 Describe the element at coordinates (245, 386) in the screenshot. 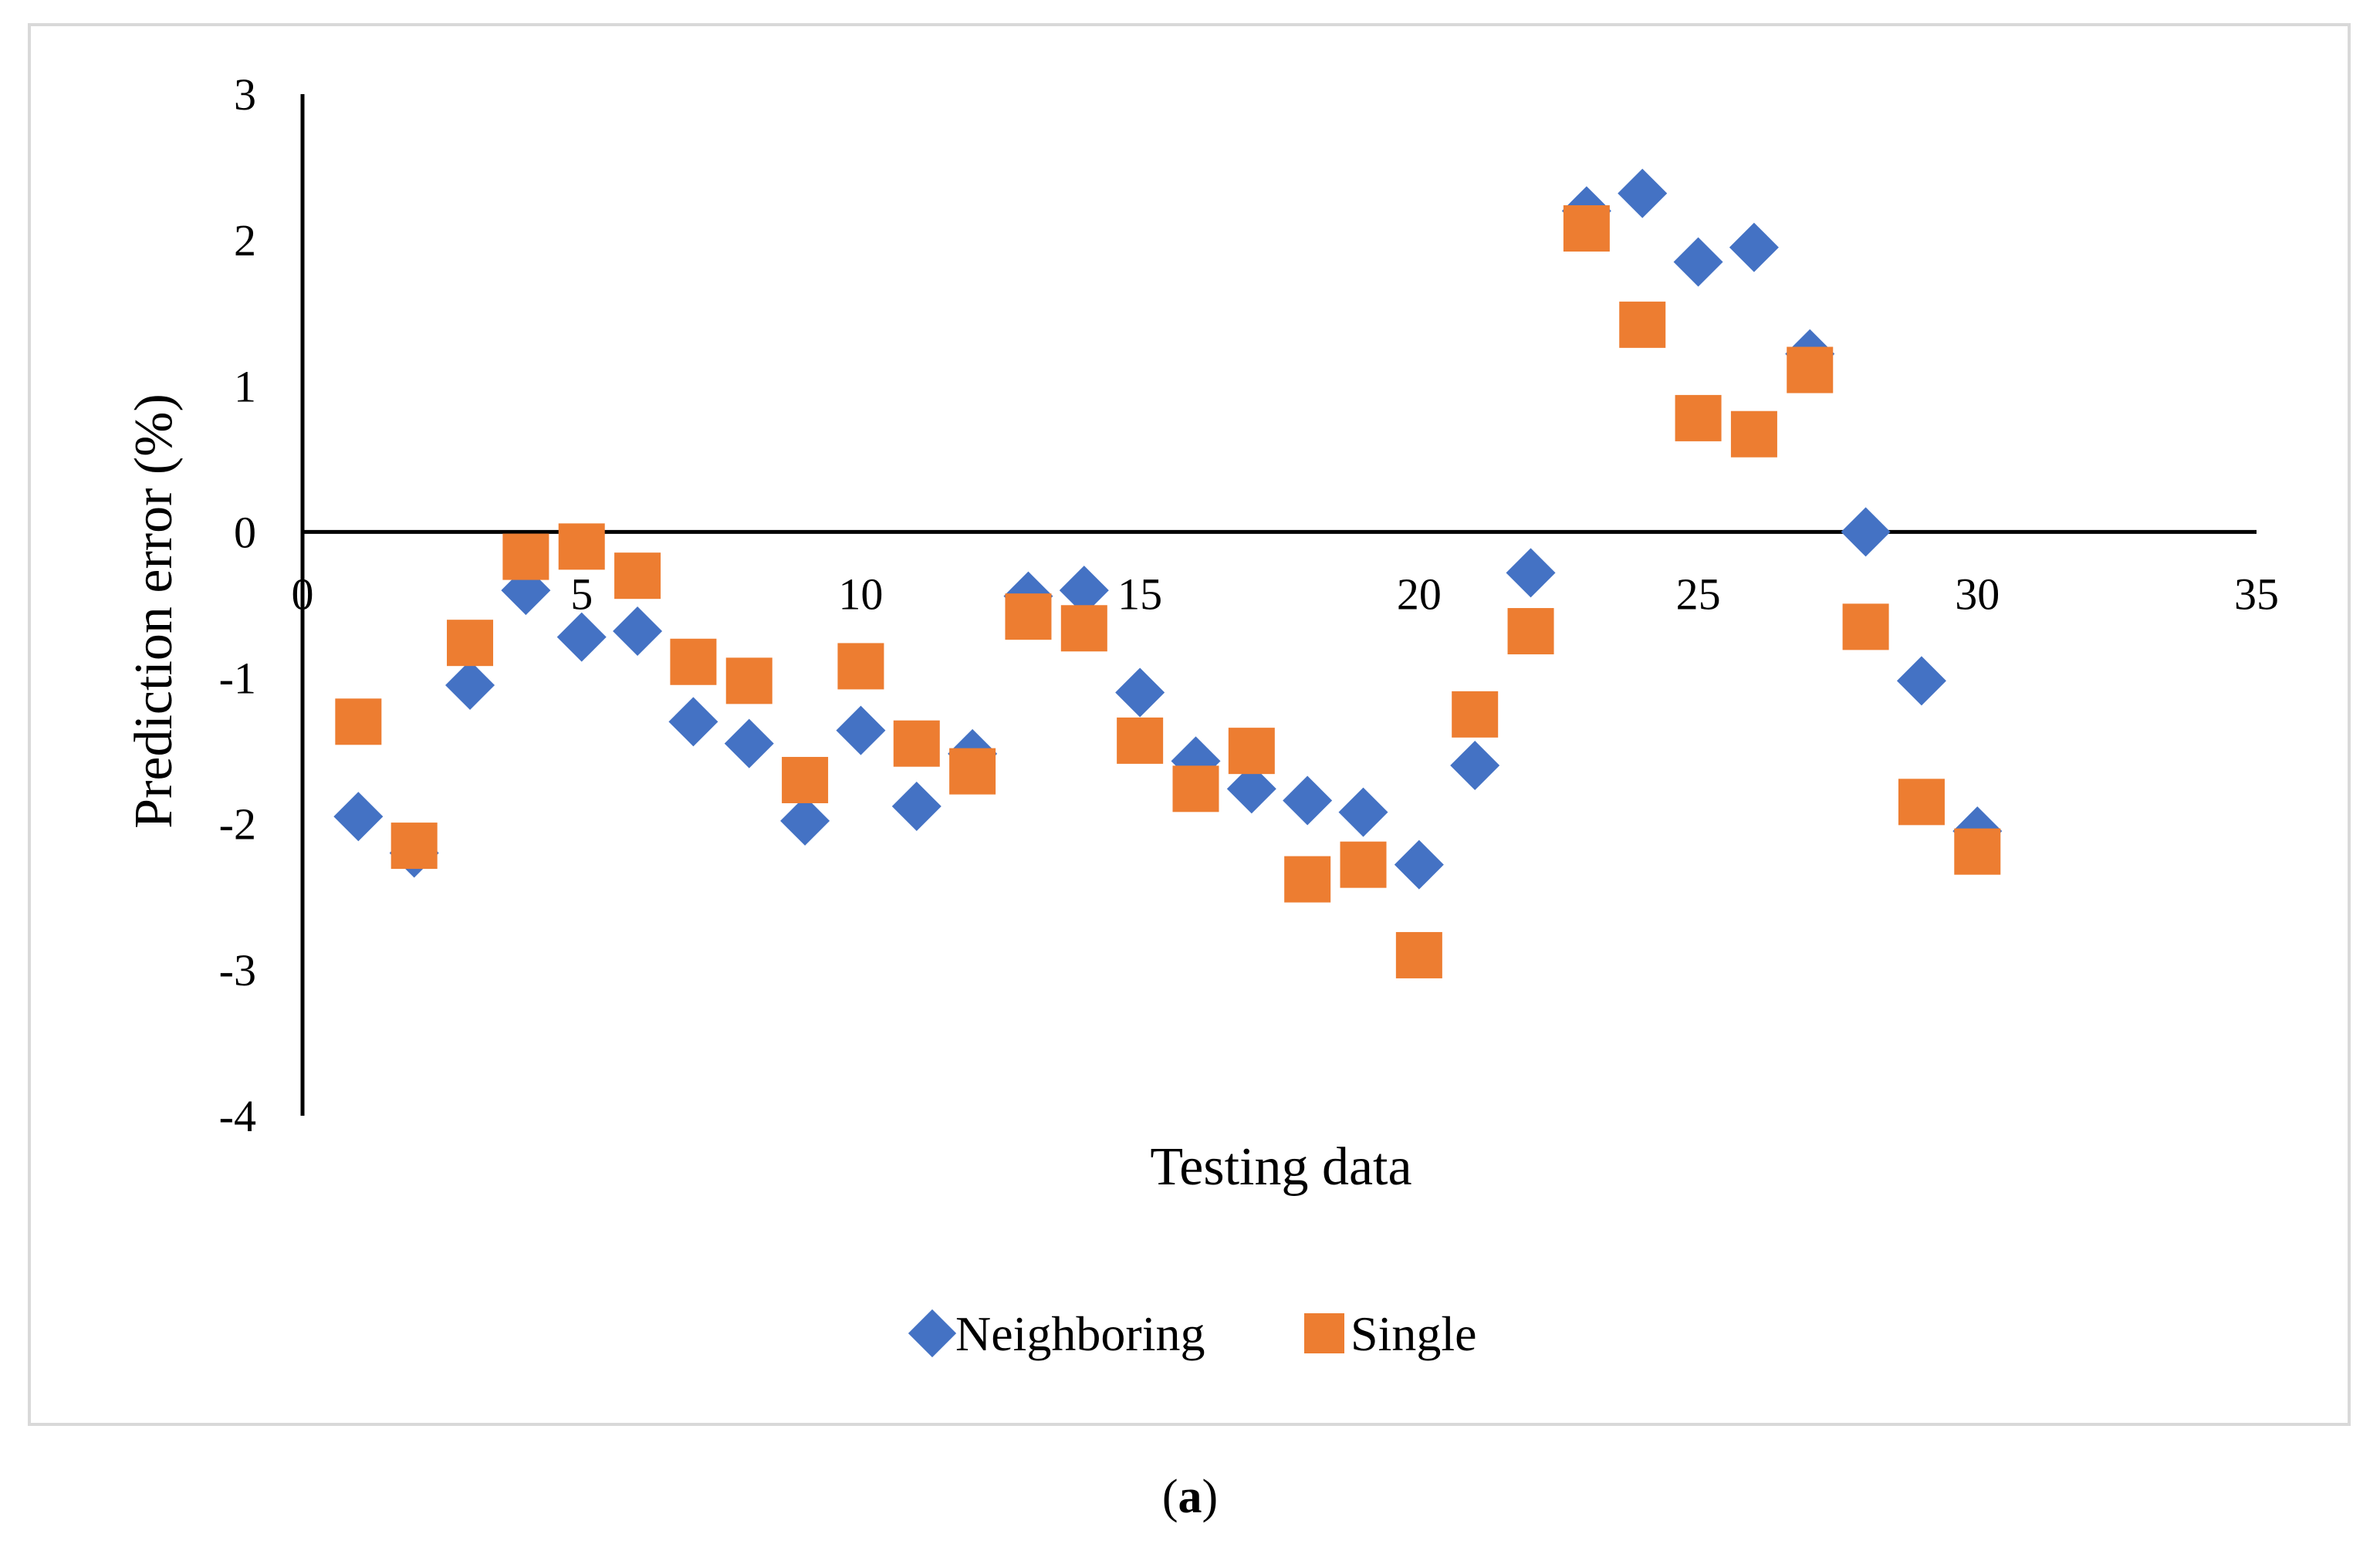

I see `y-tick-label: 1` at that location.